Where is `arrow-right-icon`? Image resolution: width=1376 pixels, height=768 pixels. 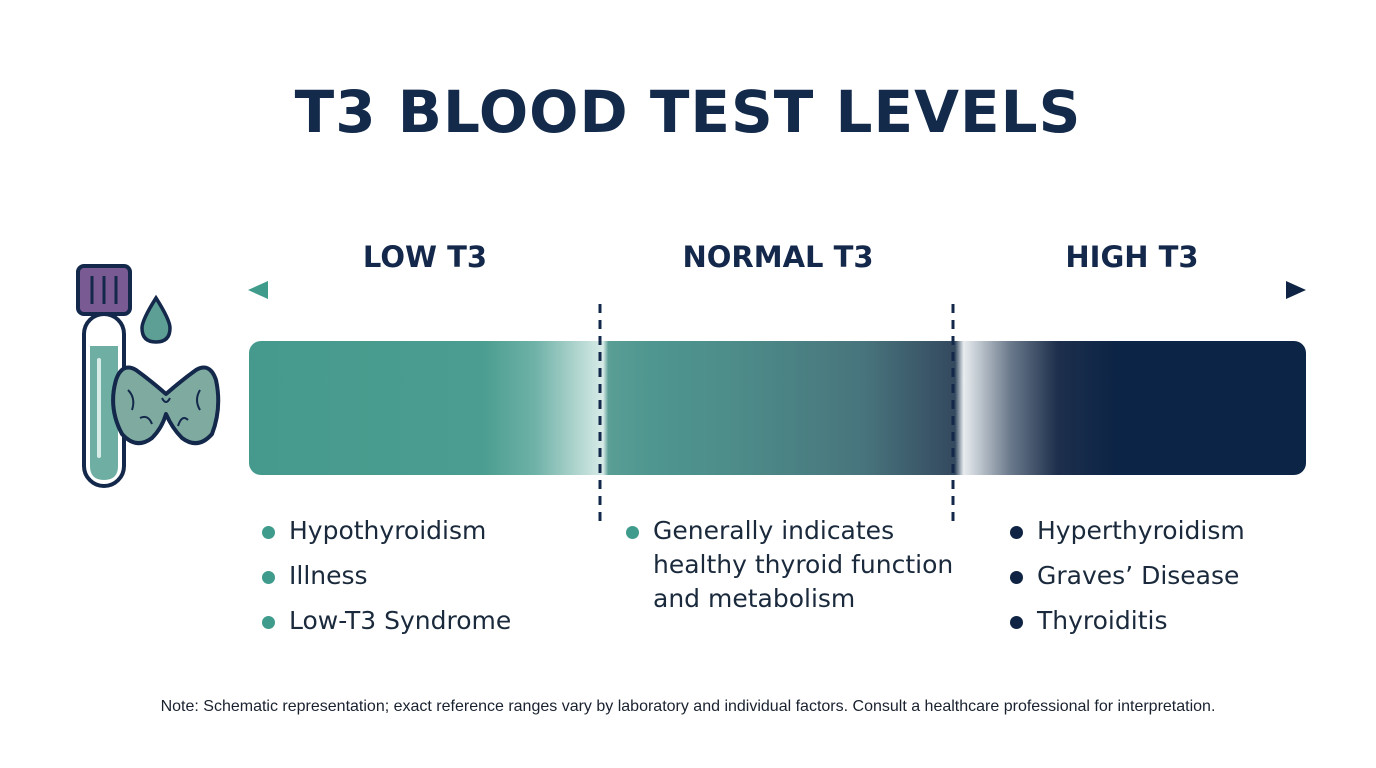
arrow-right-icon is located at coordinates (1296, 290).